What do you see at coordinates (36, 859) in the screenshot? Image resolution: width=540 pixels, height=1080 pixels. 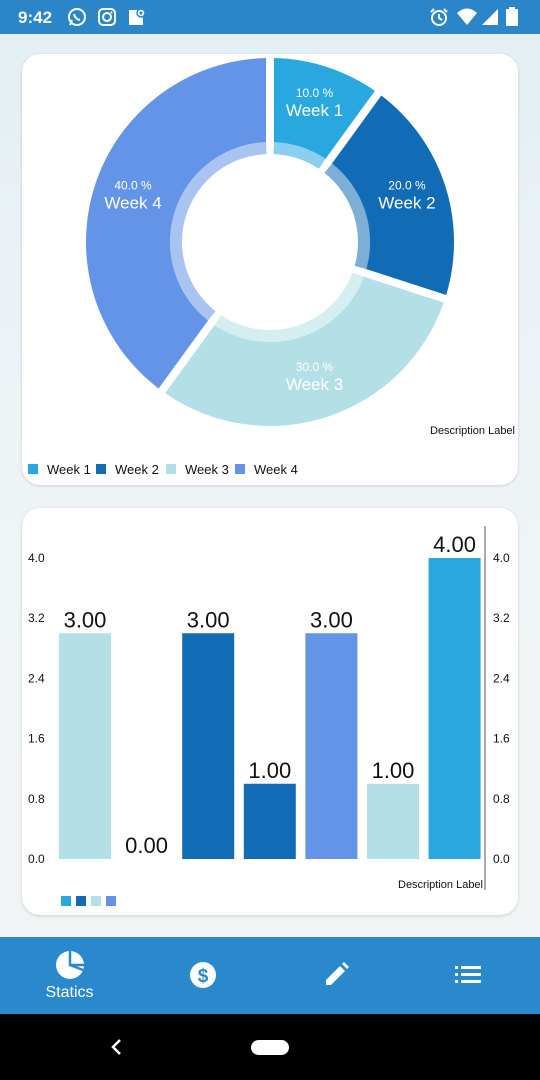 I see `y-tick-left: 0.0` at bounding box center [36, 859].